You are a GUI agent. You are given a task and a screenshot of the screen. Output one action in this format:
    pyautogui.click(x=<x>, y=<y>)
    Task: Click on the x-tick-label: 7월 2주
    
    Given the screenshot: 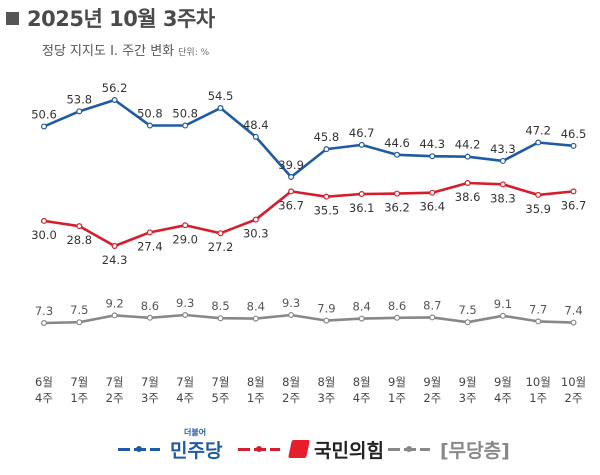 What is the action you would take?
    pyautogui.click(x=115, y=390)
    